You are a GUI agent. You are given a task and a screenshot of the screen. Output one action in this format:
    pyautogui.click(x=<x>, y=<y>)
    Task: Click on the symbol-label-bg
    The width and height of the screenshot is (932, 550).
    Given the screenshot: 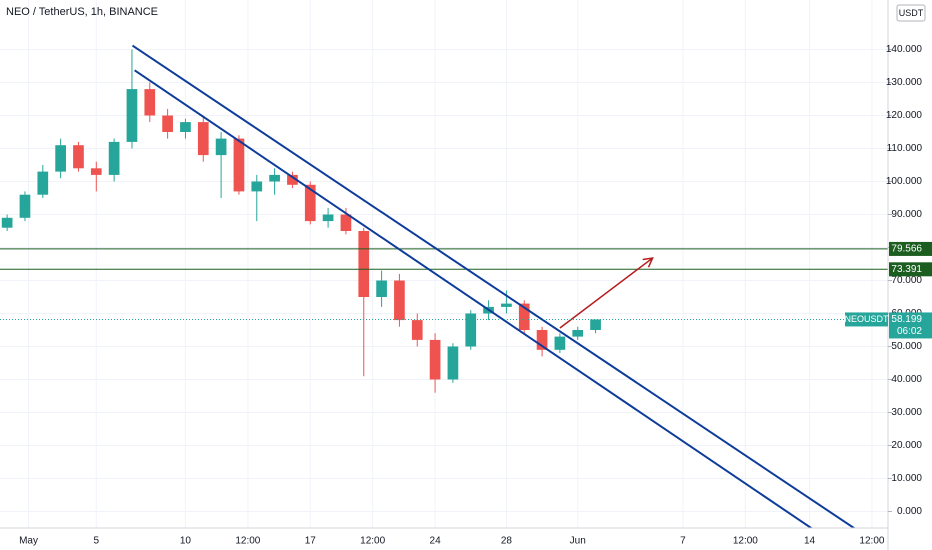 What is the action you would take?
    pyautogui.click(x=866, y=319)
    